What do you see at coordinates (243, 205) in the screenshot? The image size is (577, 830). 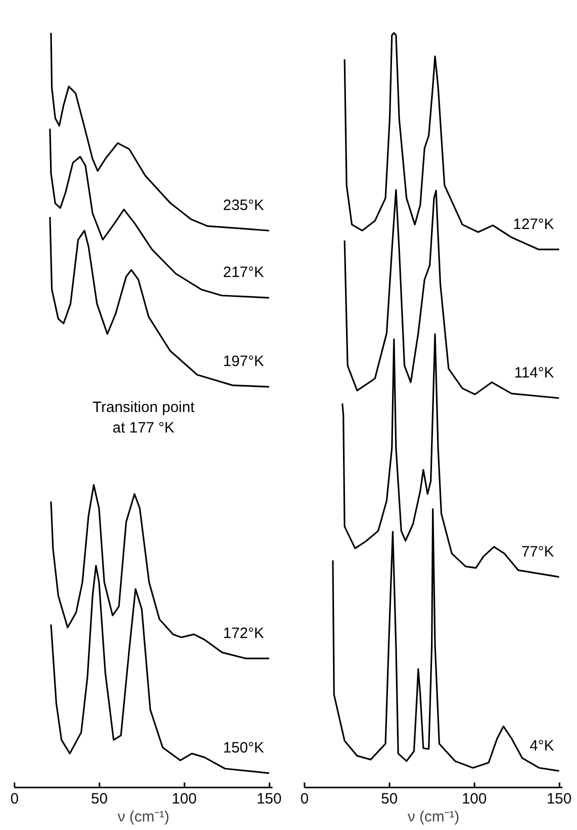 I see `series-label: 235°K` at bounding box center [243, 205].